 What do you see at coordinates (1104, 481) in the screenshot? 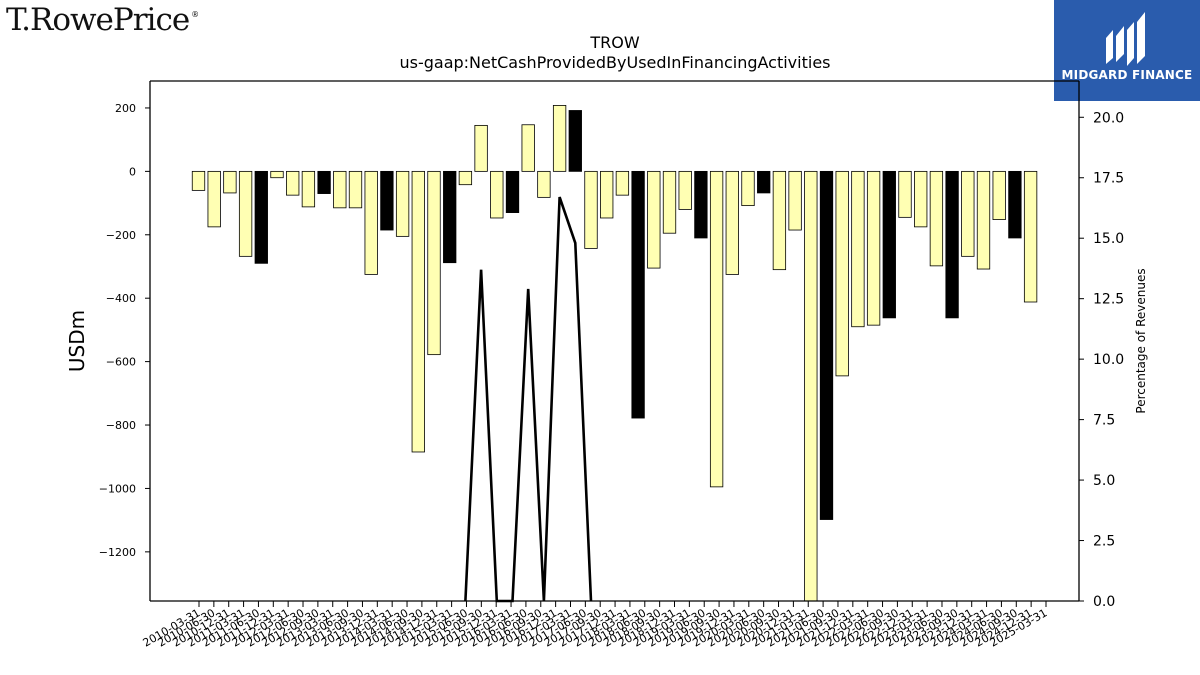
I see `y-tick-label-right: 5.0` at bounding box center [1104, 481].